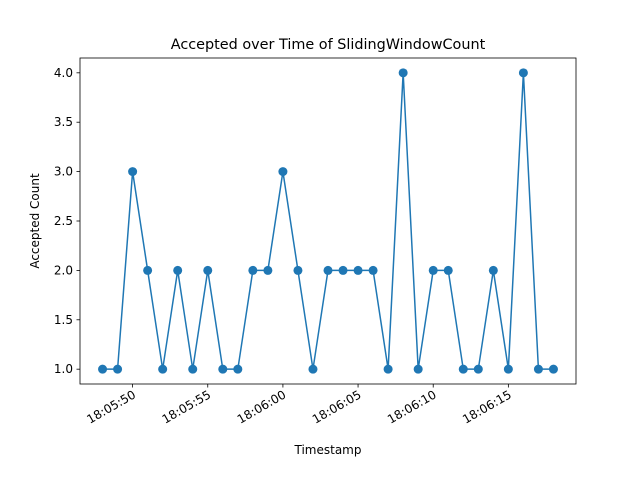 The image size is (640, 484). What do you see at coordinates (63, 320) in the screenshot?
I see `y-tick-label: 1.5` at bounding box center [63, 320].